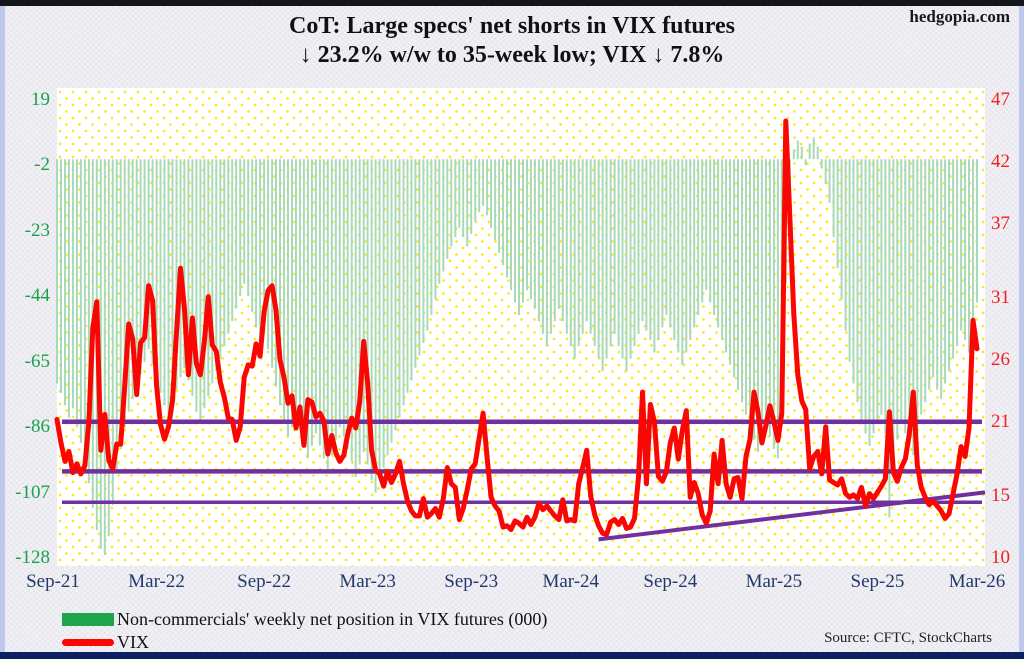 The height and width of the screenshot is (659, 1024). I want to click on left-axis-tick: -128, so click(32, 557).